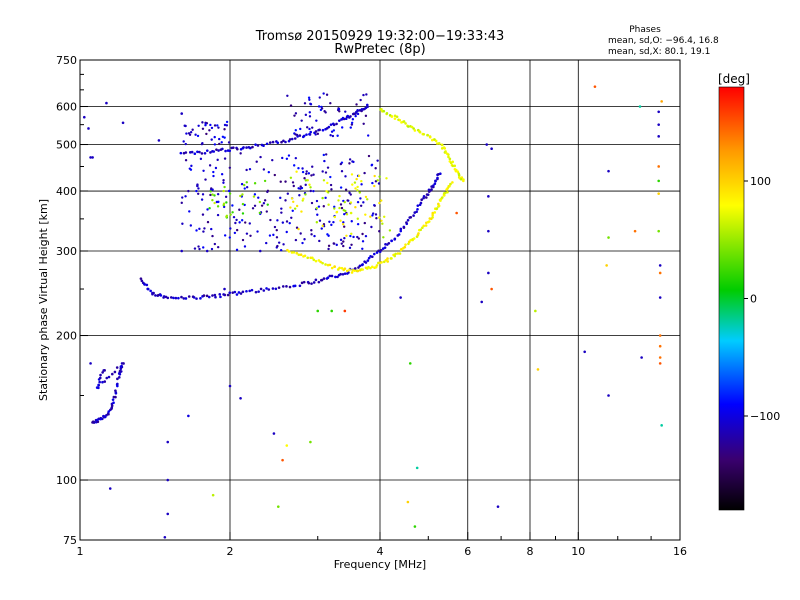 Image resolution: width=800 pixels, height=600 pixels. What do you see at coordinates (731, 298) in the screenshot?
I see `colorbar` at bounding box center [731, 298].